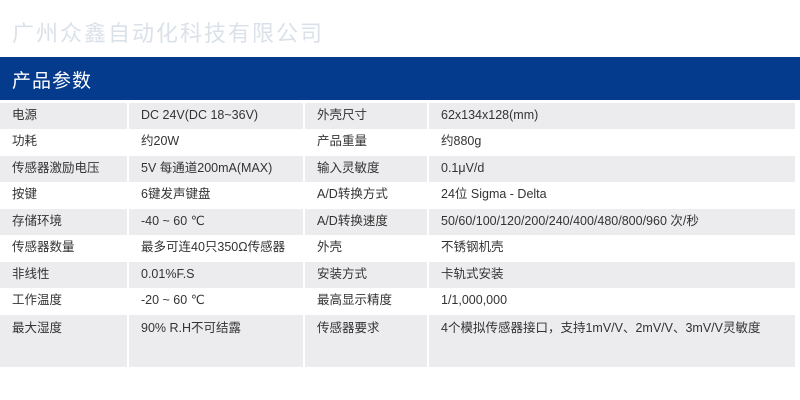  What do you see at coordinates (64, 115) in the screenshot?
I see `spec-label: 电源` at bounding box center [64, 115].